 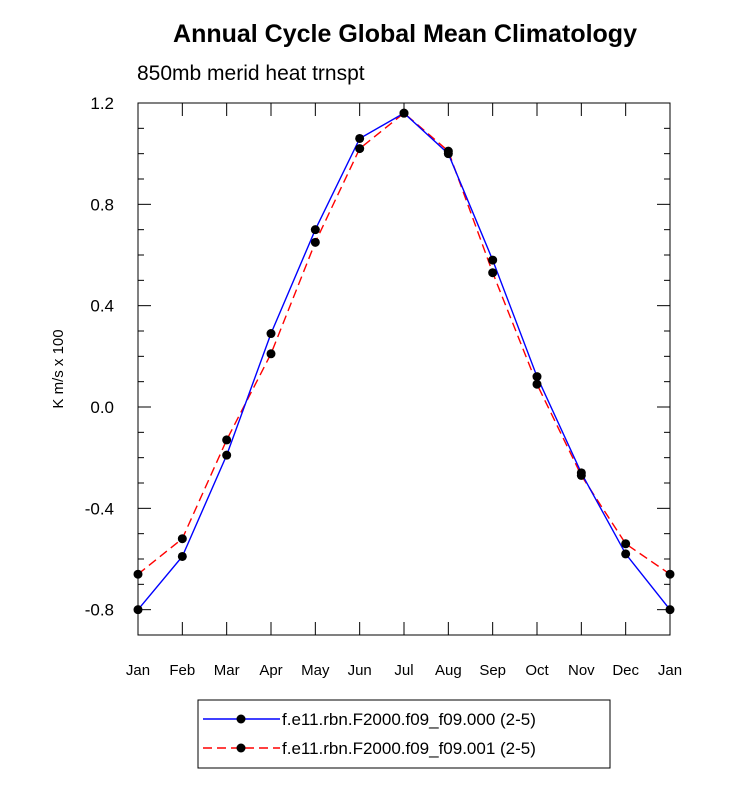 What do you see at coordinates (537, 670) in the screenshot?
I see `x-tick-label: Oct` at bounding box center [537, 670].